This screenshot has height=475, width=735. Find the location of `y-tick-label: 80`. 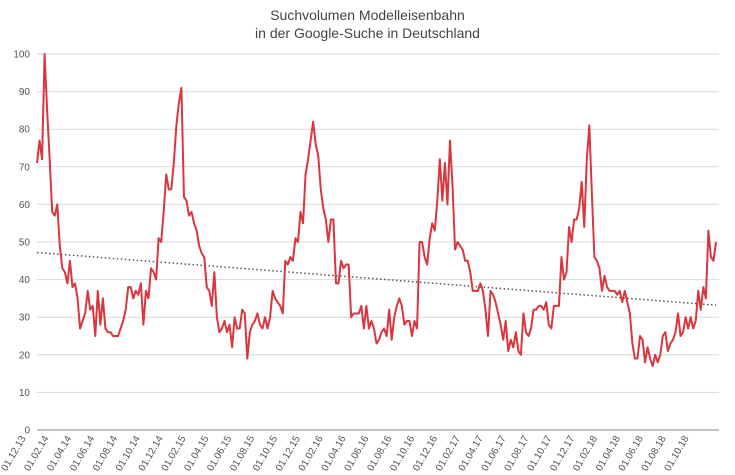

y-tick-label: 80 is located at coordinates (25, 130).